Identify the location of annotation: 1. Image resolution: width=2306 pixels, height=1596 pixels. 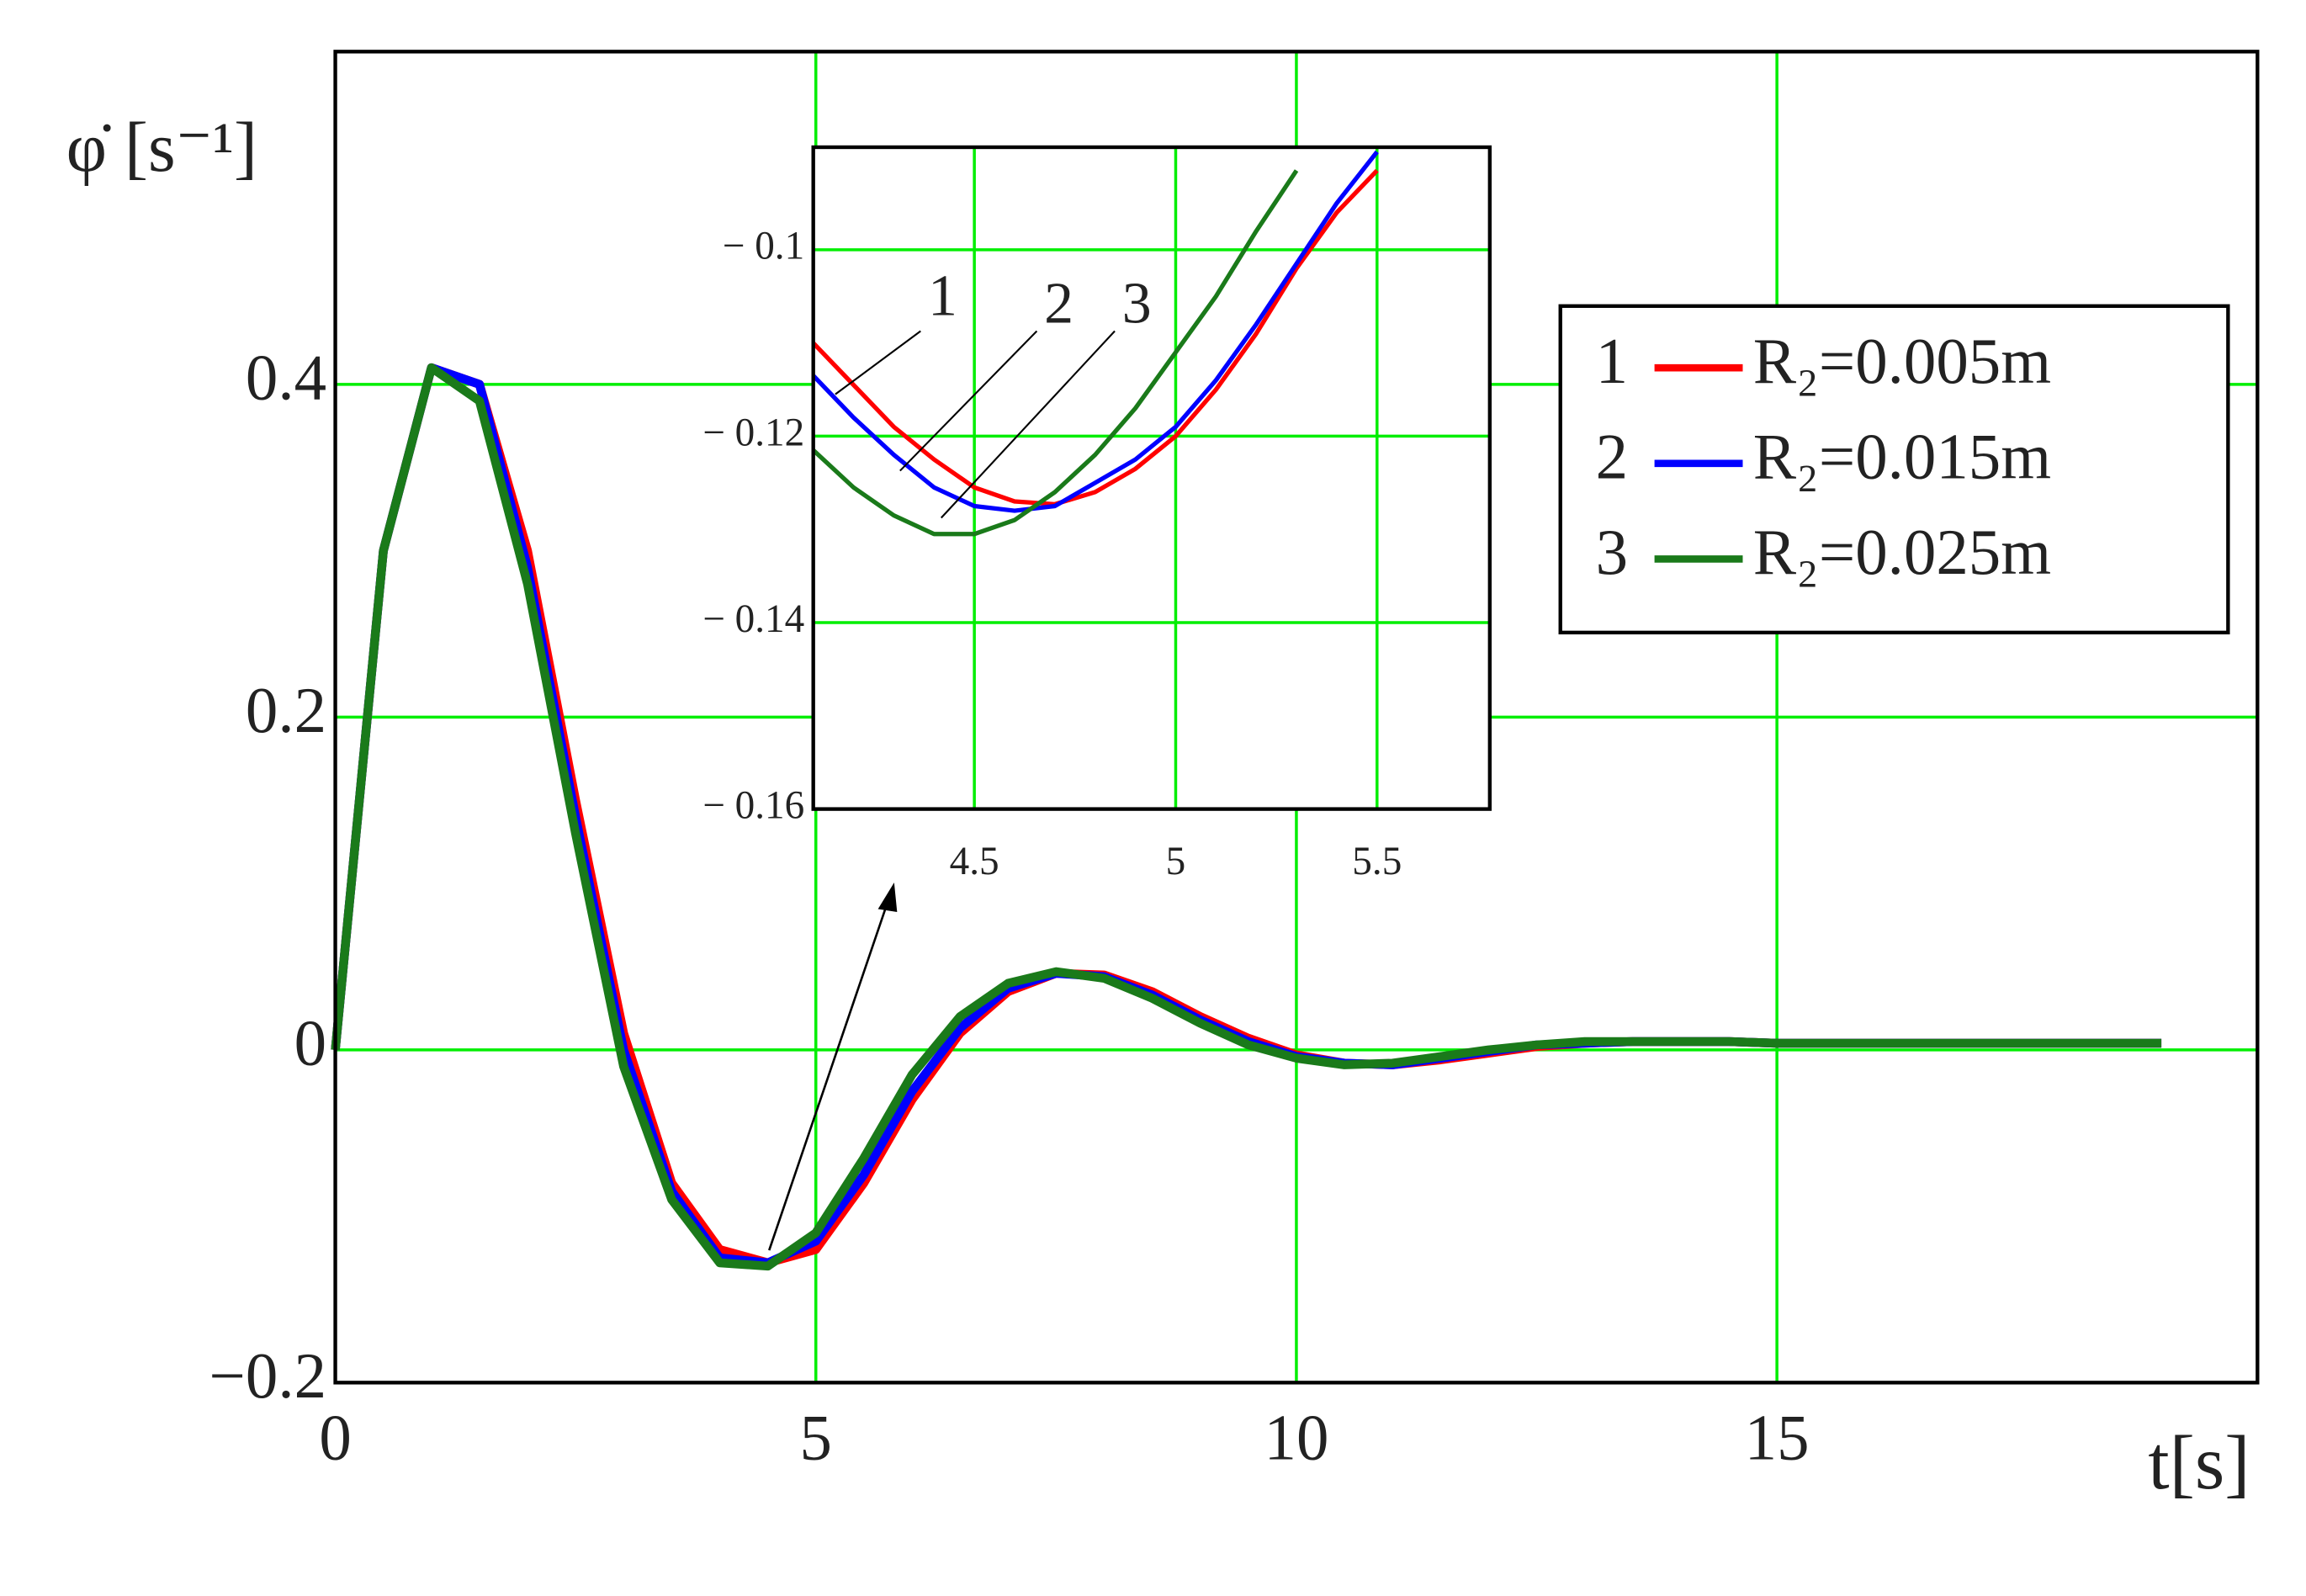
(942, 296).